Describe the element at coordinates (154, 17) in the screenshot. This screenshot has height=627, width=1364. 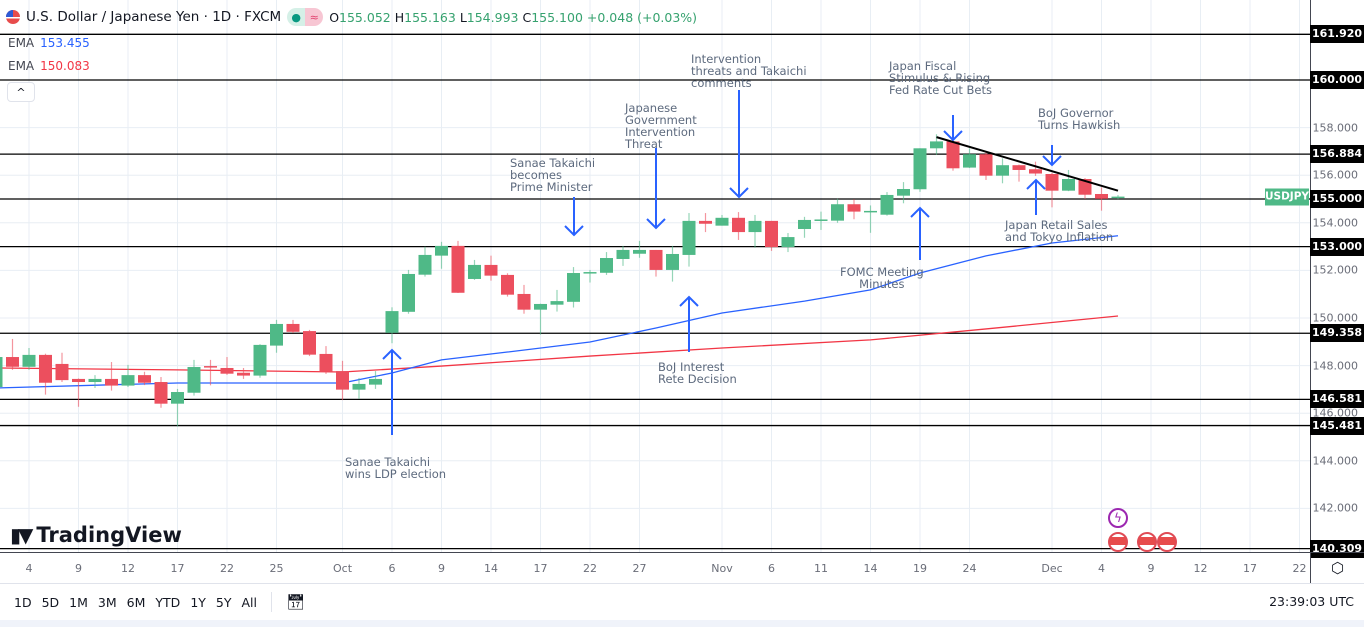
I see `symbol-title: U.S. Dollar / Japanese Yen · 1D · FXCM` at that location.